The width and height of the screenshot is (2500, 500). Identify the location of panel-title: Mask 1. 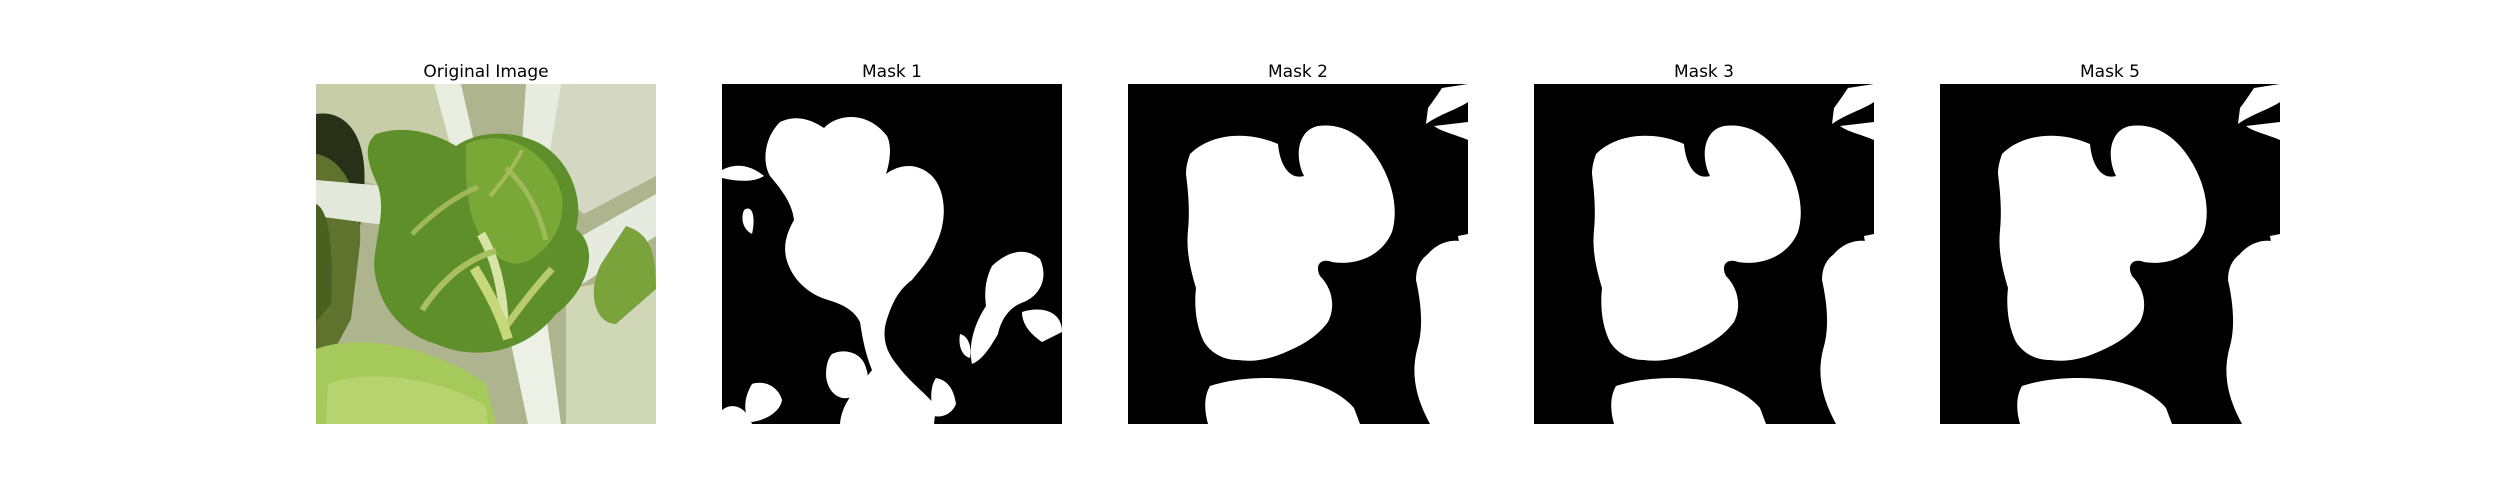
(891, 72).